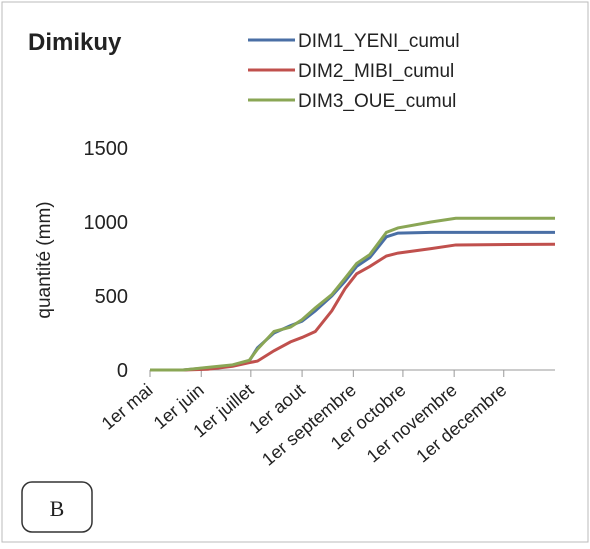 The width and height of the screenshot is (590, 549). Describe the element at coordinates (376, 71) in the screenshot. I see `legend-label: DIM2_MIBI_cumul` at that location.